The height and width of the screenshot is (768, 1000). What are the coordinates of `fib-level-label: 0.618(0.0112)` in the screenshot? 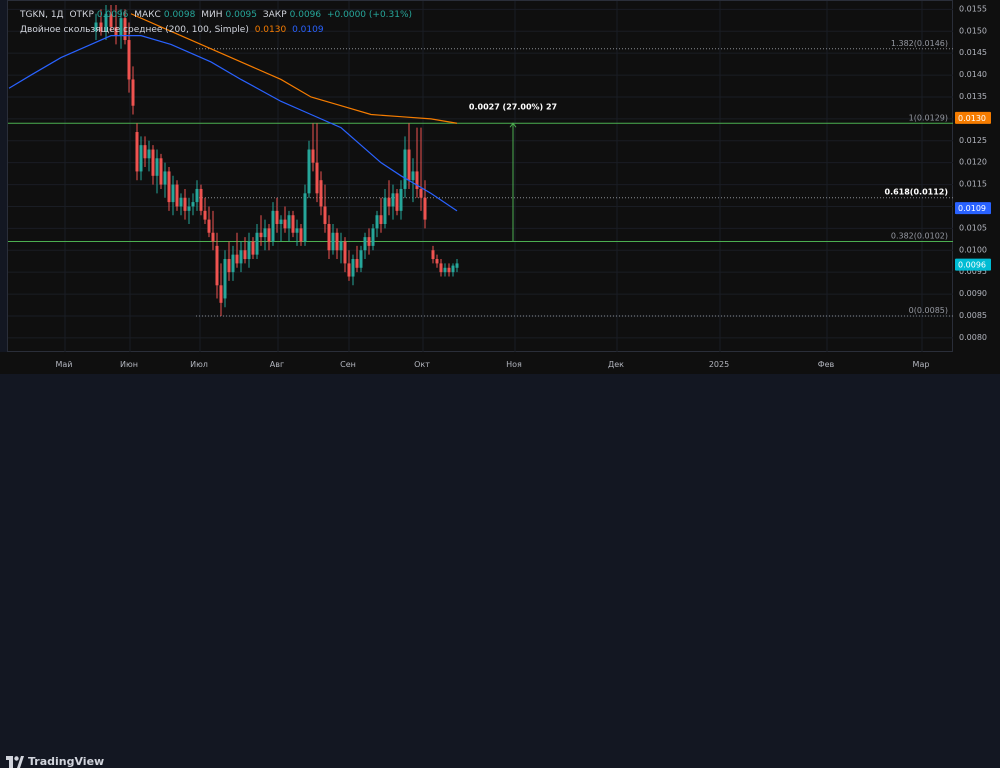 It's located at (917, 192).